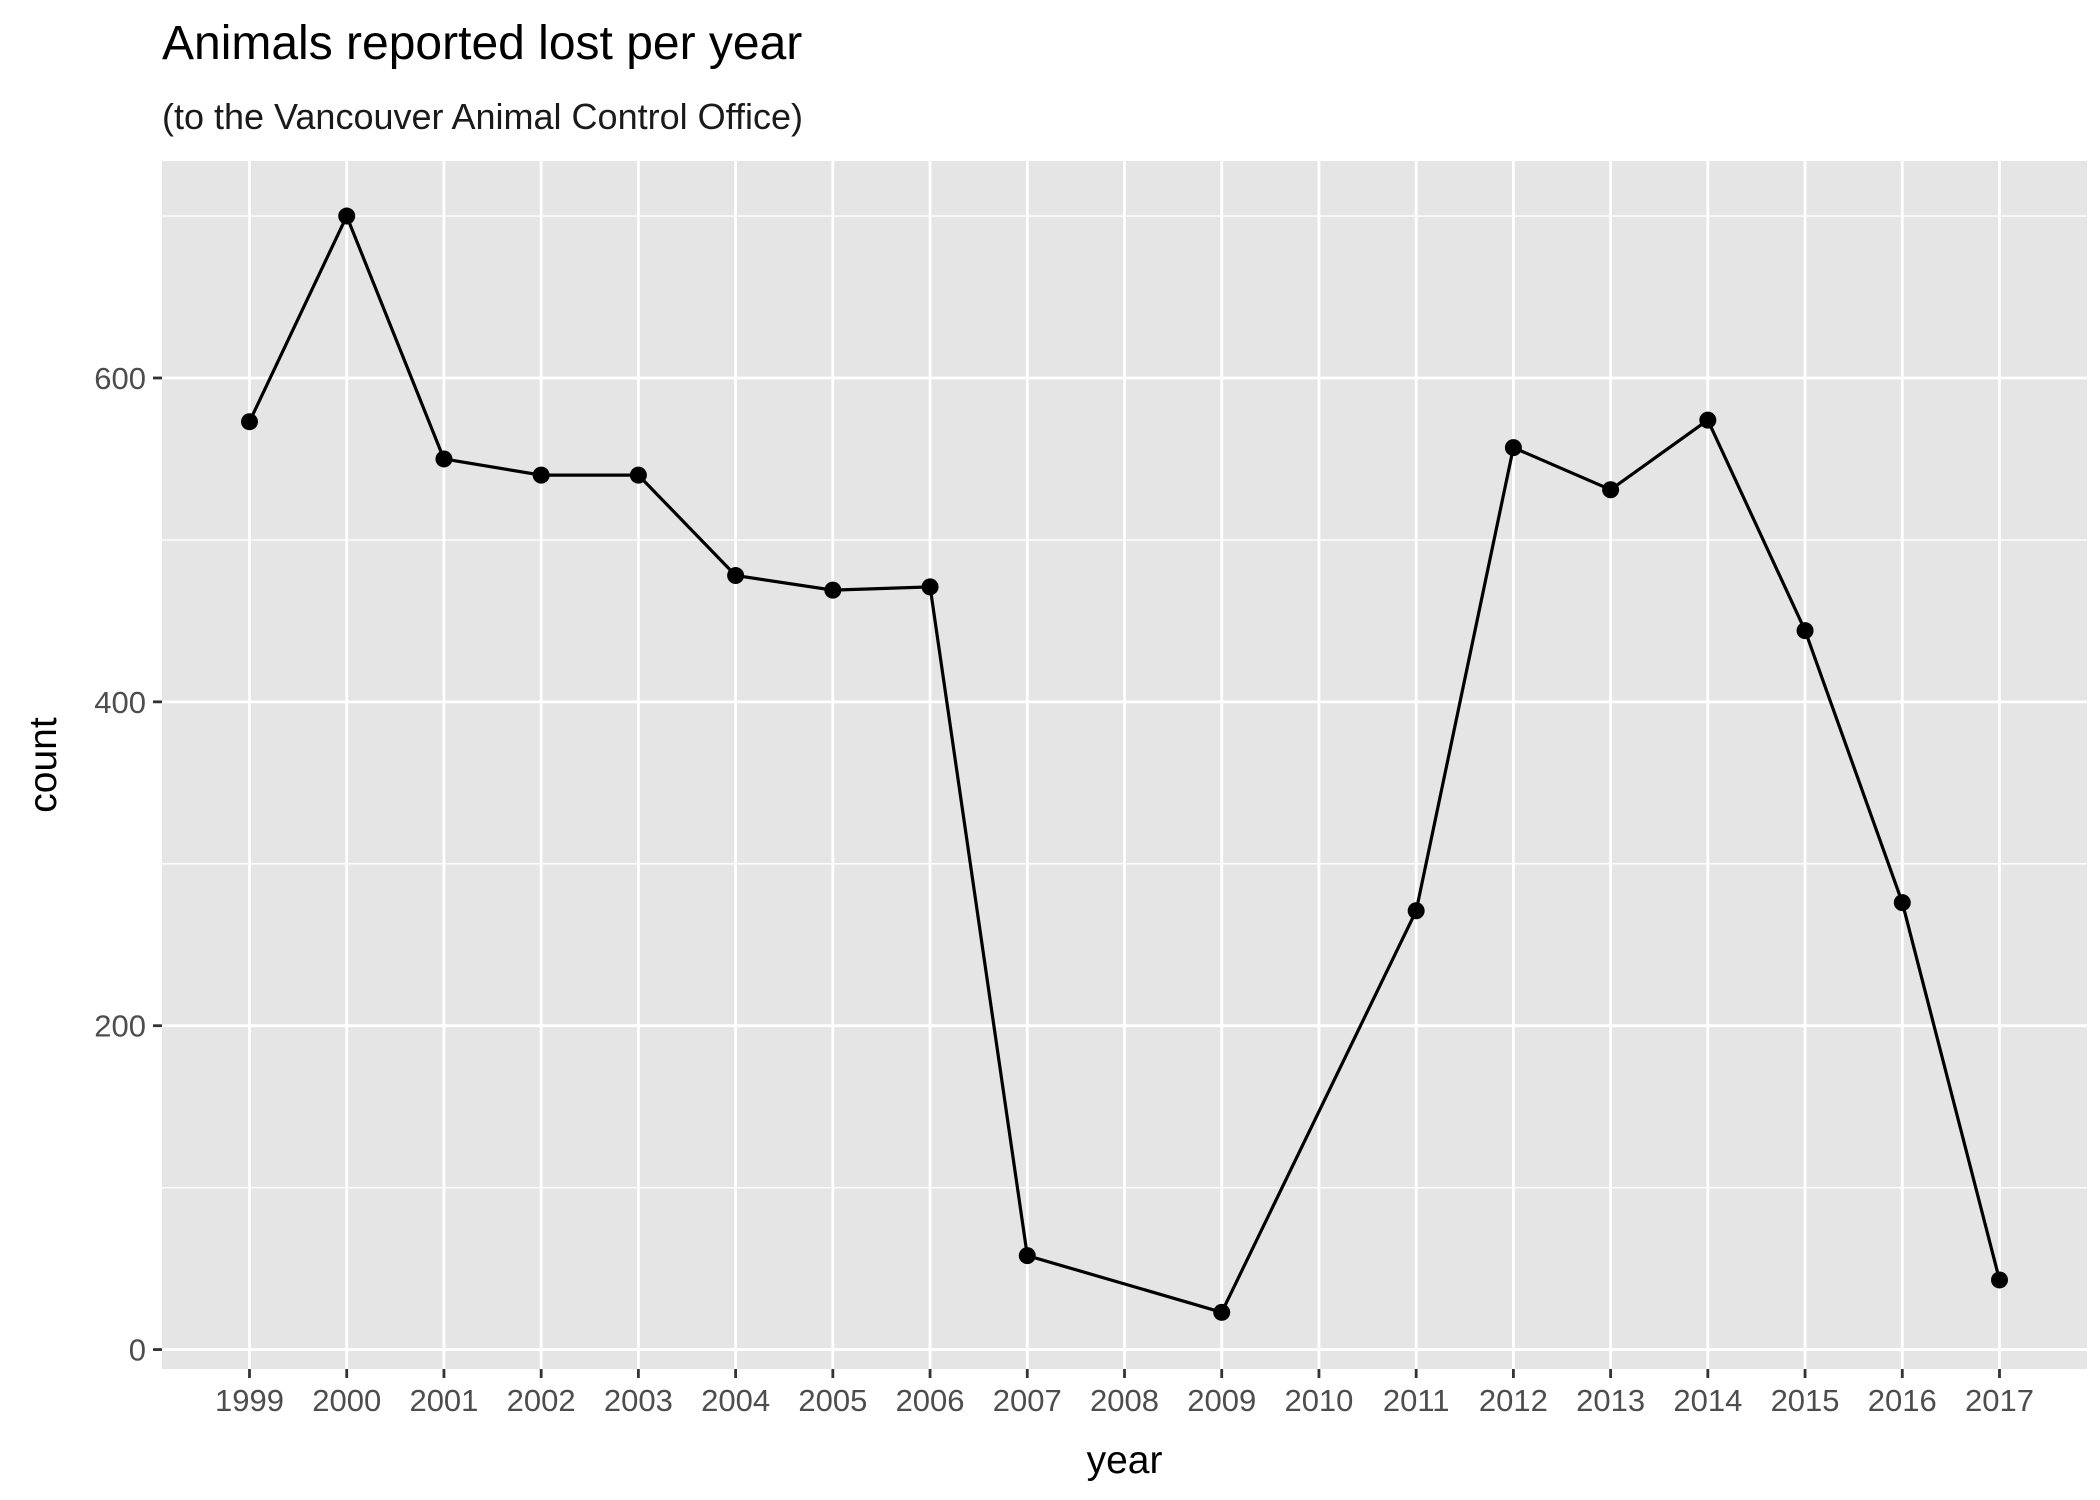  What do you see at coordinates (832, 1400) in the screenshot?
I see `x-tick-label: 2005` at bounding box center [832, 1400].